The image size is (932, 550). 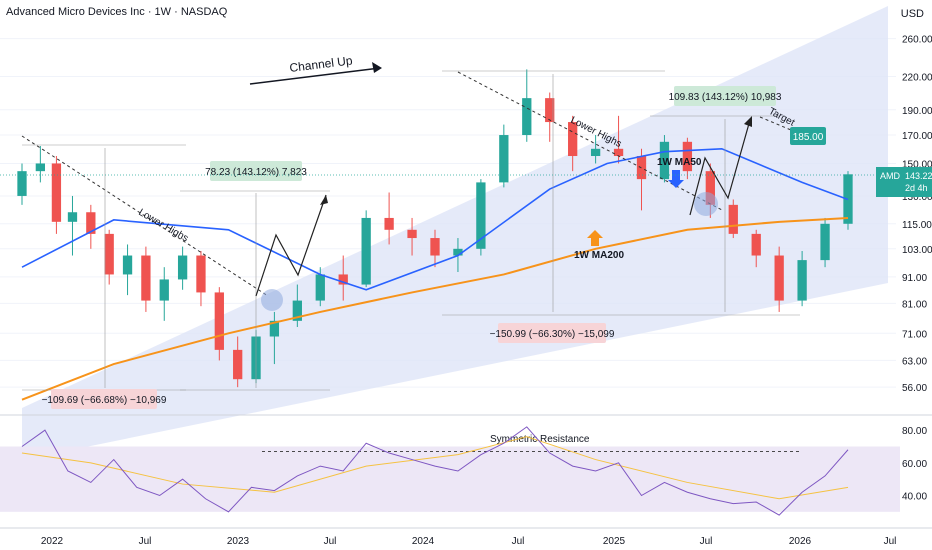 What do you see at coordinates (330, 541) in the screenshot?
I see `x-tick-3: Jul` at bounding box center [330, 541].